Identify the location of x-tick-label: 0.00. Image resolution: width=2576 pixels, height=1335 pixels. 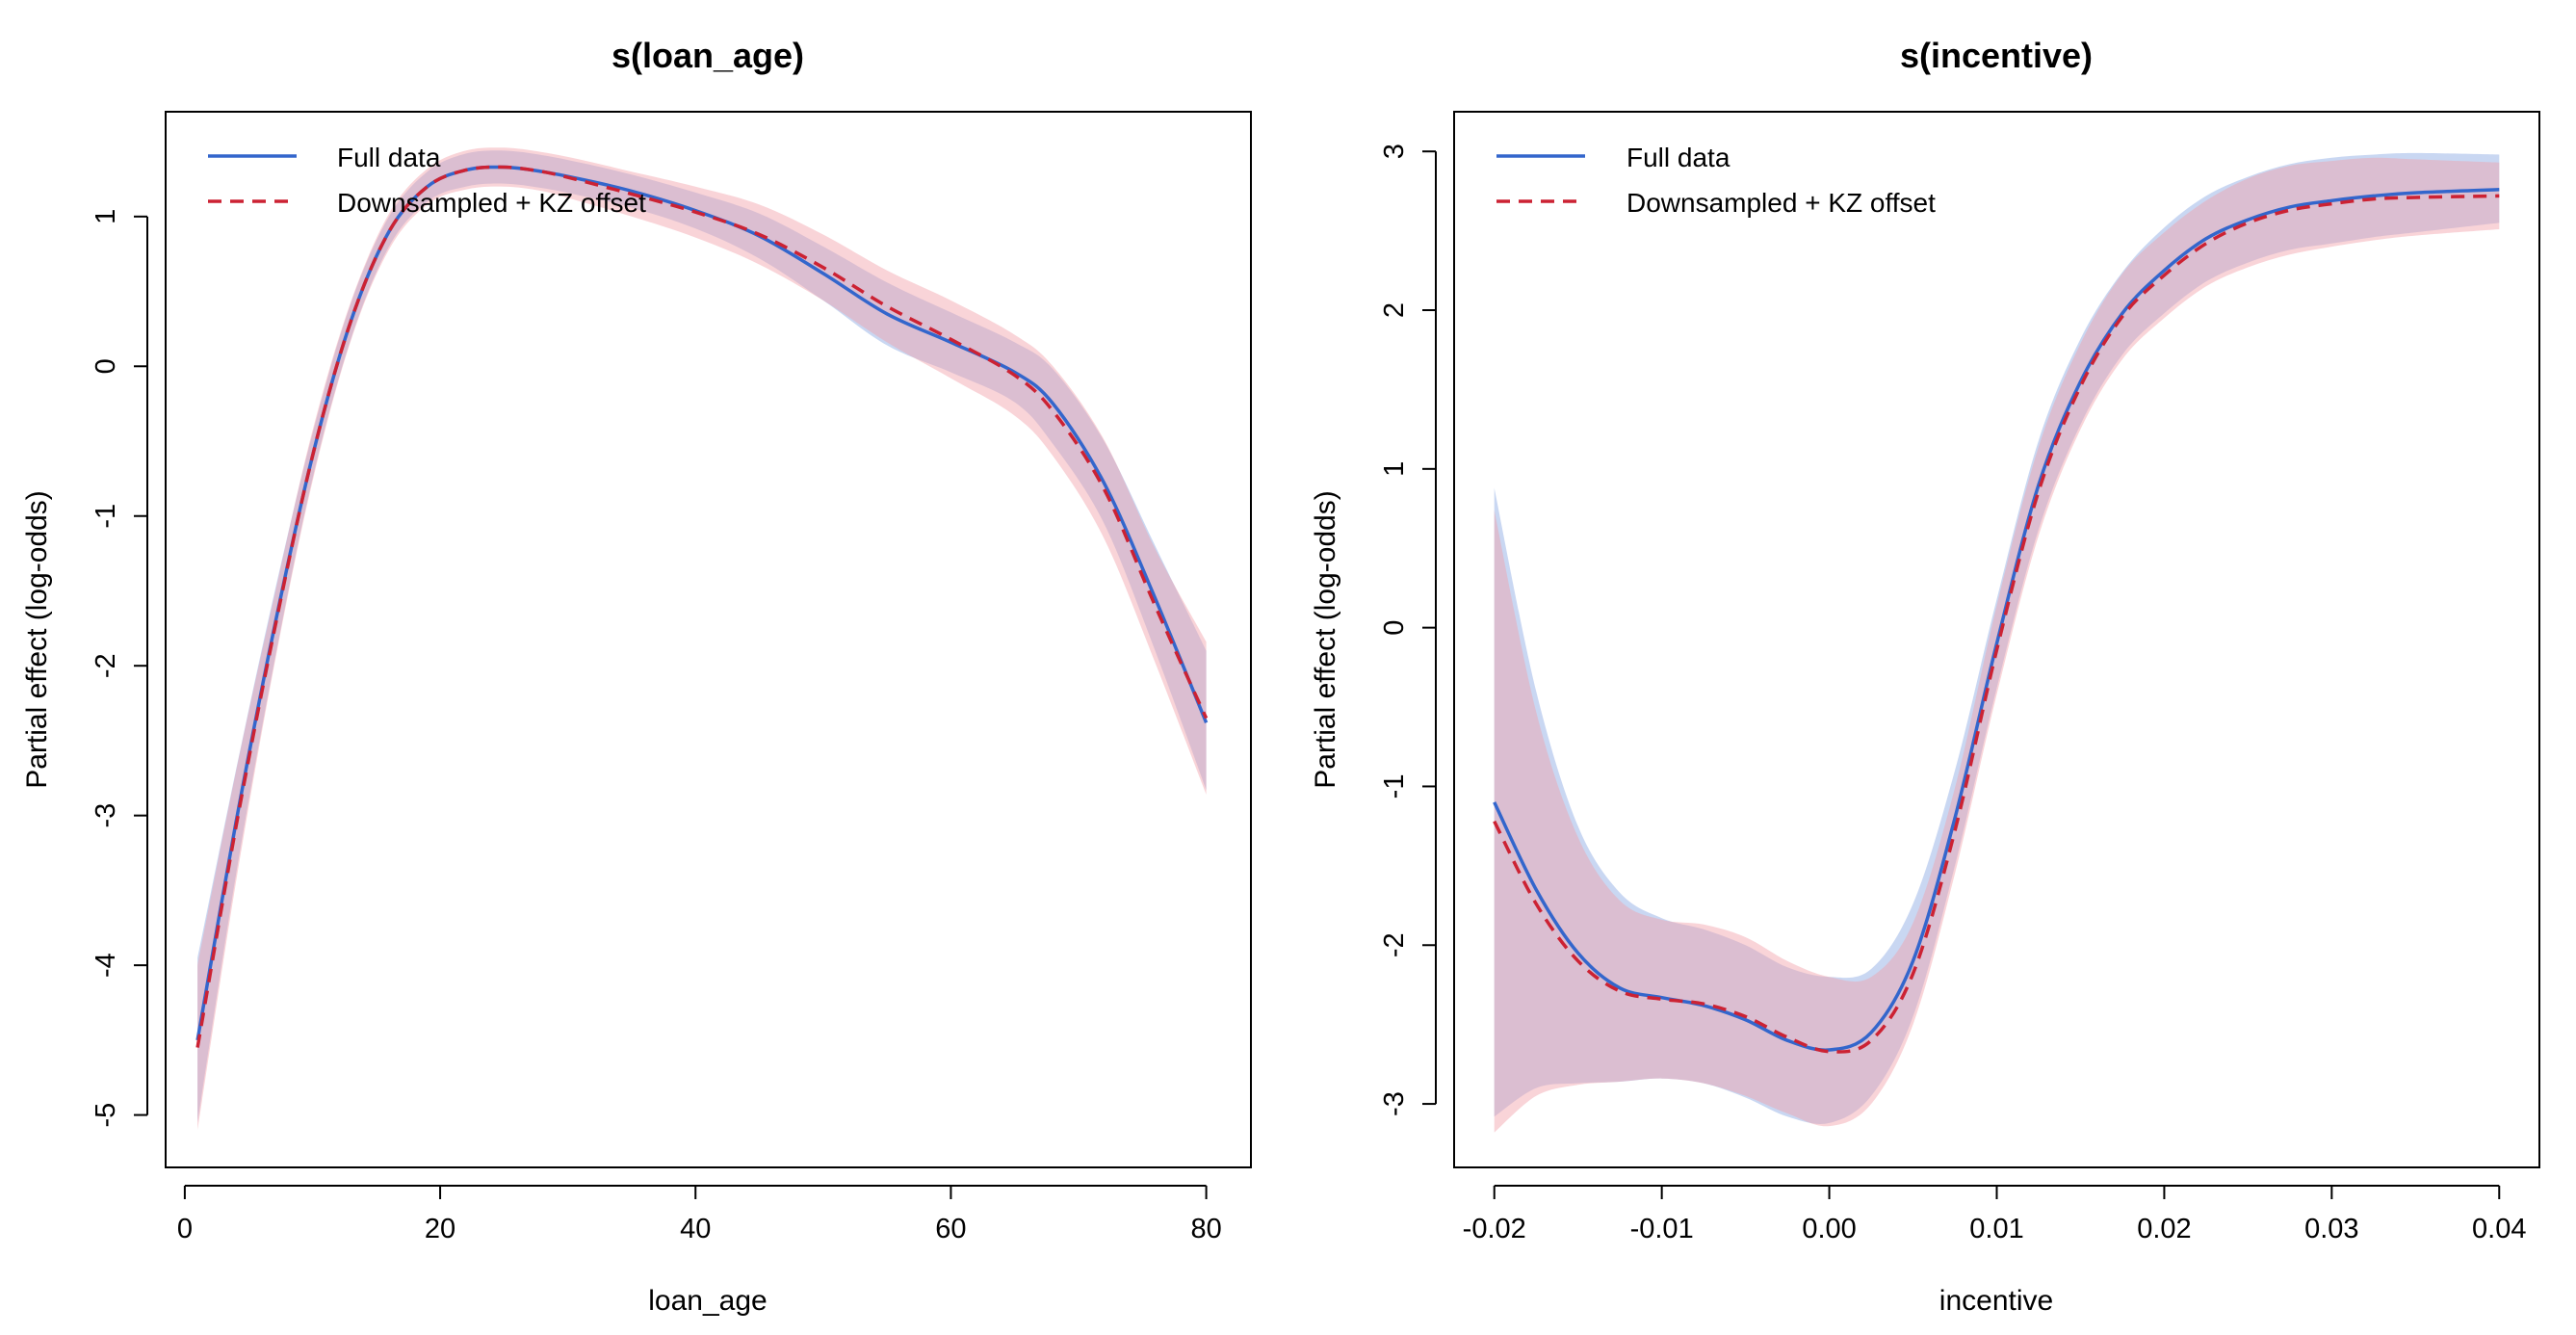
(1829, 1229).